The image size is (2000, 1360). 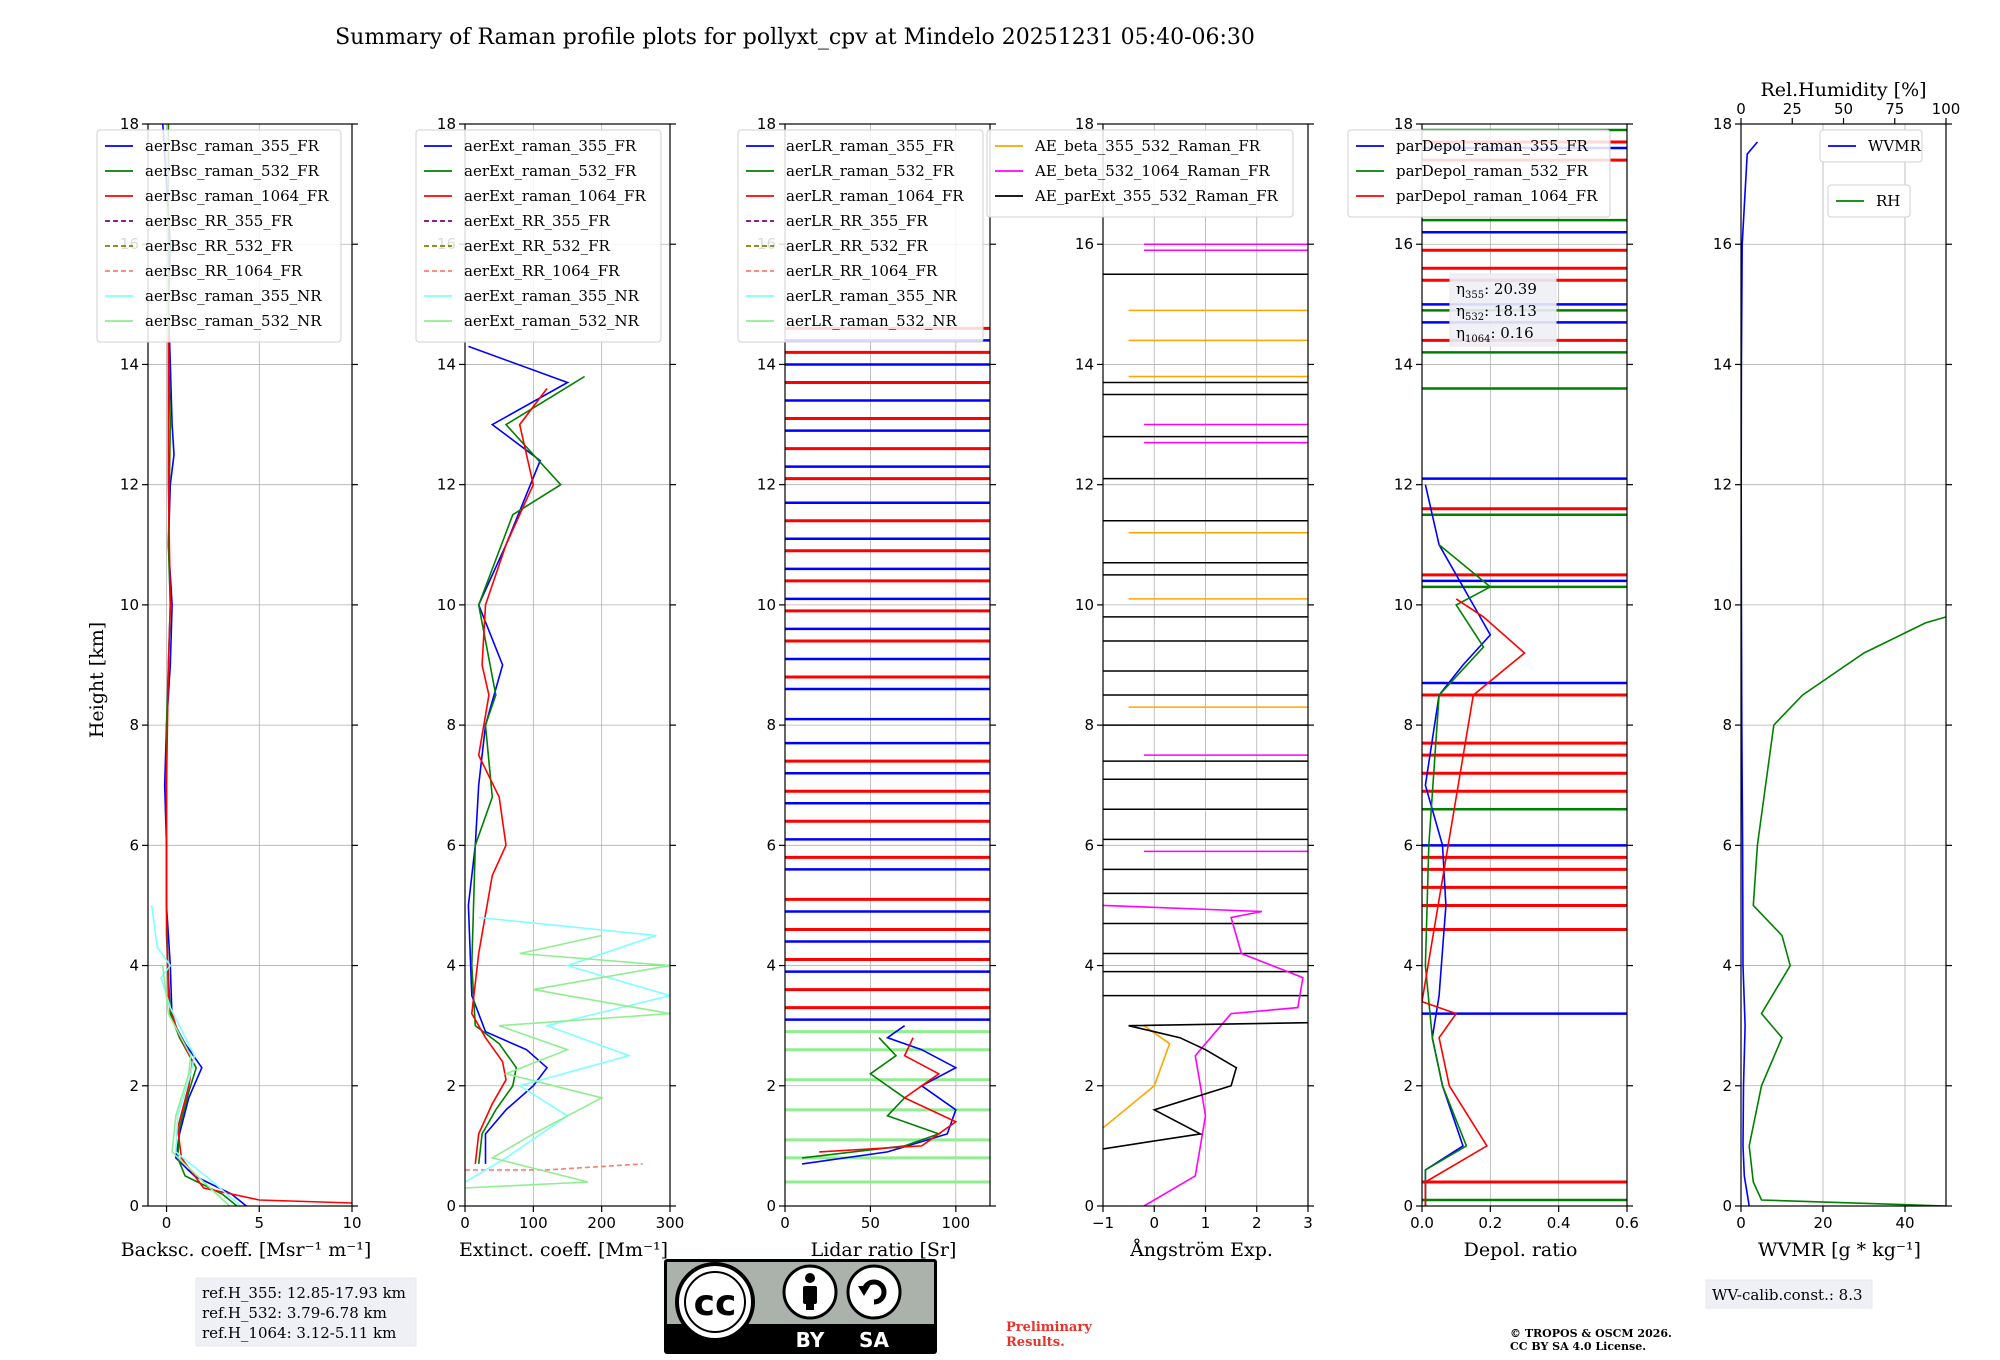 I want to click on cc-license-logo: cc BY SA, so click(x=800, y=1306).